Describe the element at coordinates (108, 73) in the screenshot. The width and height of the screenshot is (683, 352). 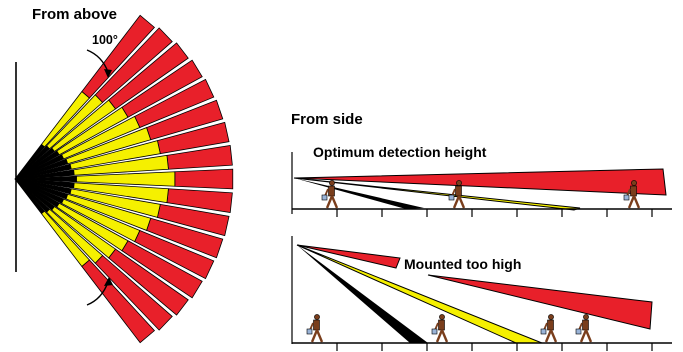
I see `angle-arrowhead-top` at that location.